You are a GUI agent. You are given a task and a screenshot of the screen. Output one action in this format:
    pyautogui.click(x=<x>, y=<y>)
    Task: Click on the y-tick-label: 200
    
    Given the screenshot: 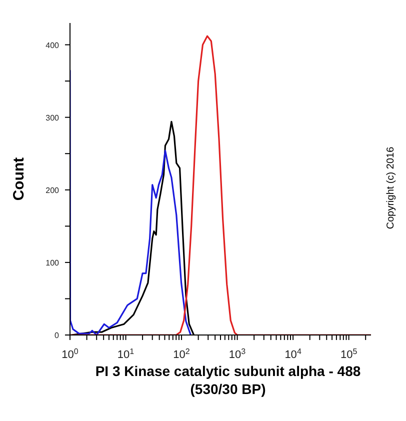 What is the action you would take?
    pyautogui.click(x=53, y=190)
    